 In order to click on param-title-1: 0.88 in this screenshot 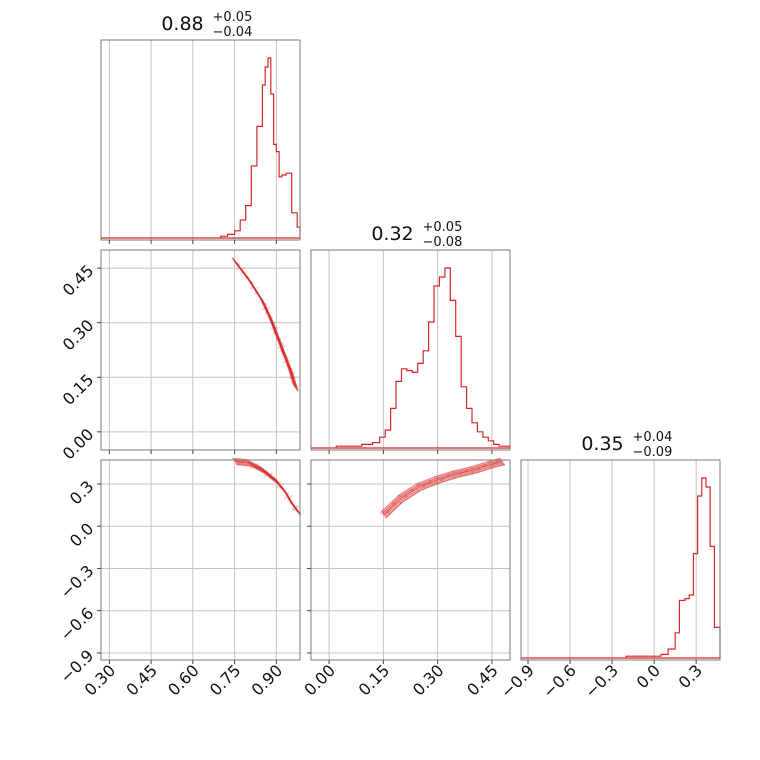, I will do `click(182, 24)`.